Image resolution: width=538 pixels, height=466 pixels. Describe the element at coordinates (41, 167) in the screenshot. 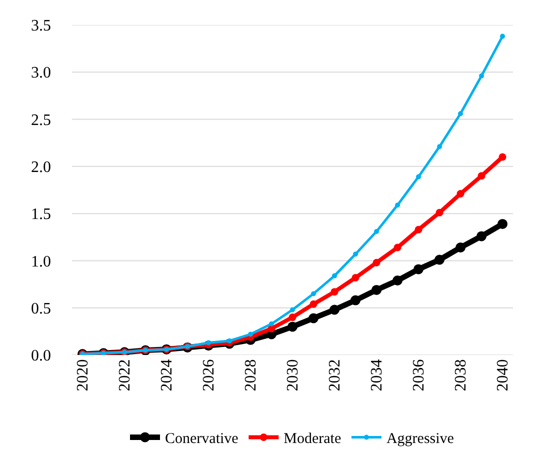

I see `y-tick-label: 2.0` at that location.